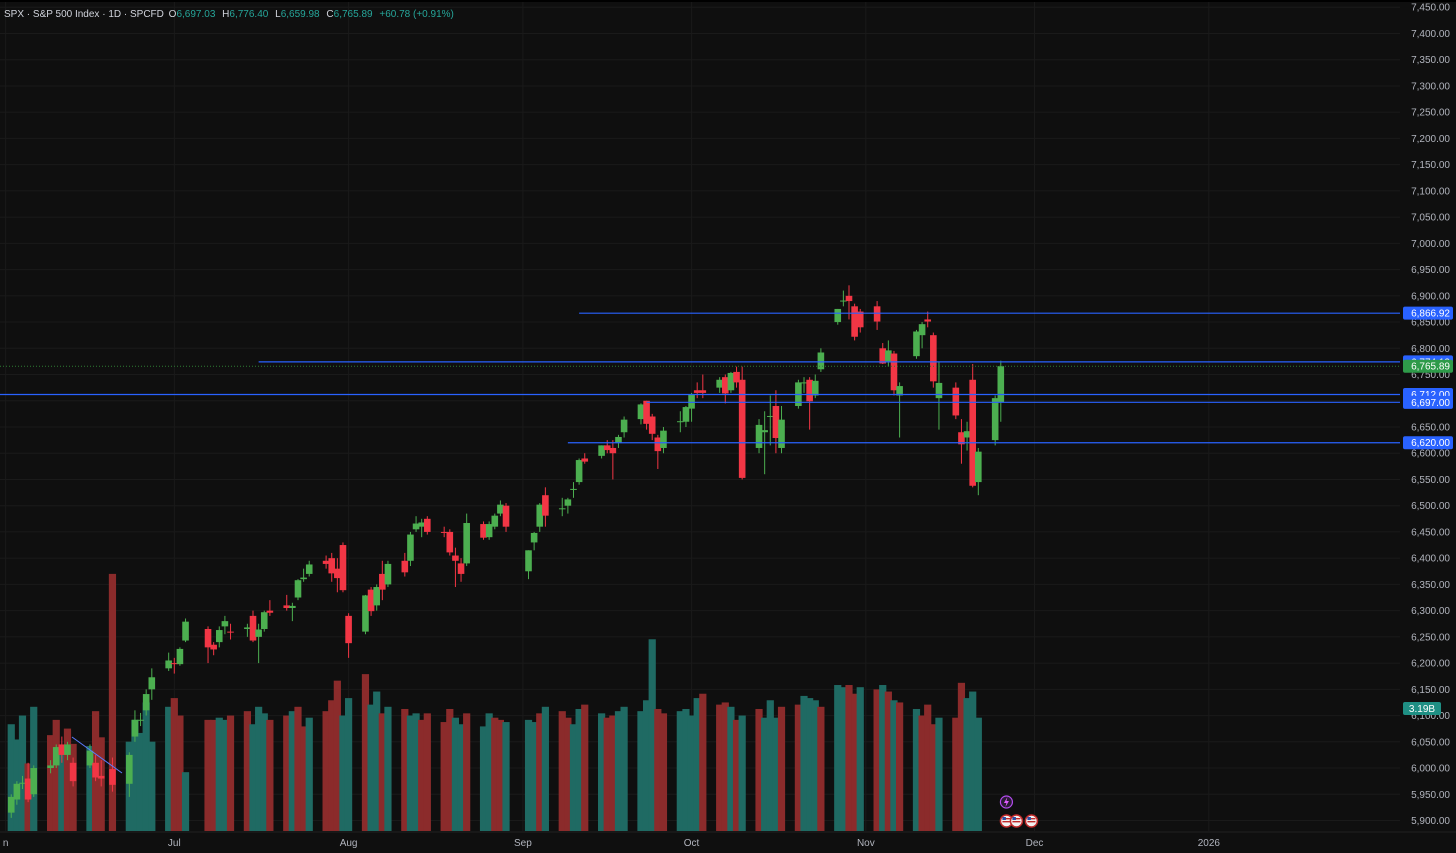 Image resolution: width=1456 pixels, height=853 pixels. Describe the element at coordinates (1430, 403) in the screenshot. I see `level-price-tag-text: 6,697.00` at that location.